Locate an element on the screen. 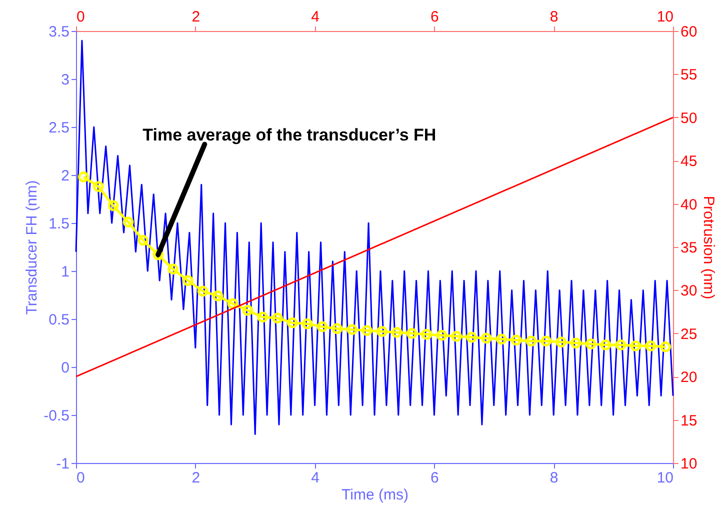 This screenshot has width=723, height=509. y-tick-label: 2.5 is located at coordinates (59, 128).